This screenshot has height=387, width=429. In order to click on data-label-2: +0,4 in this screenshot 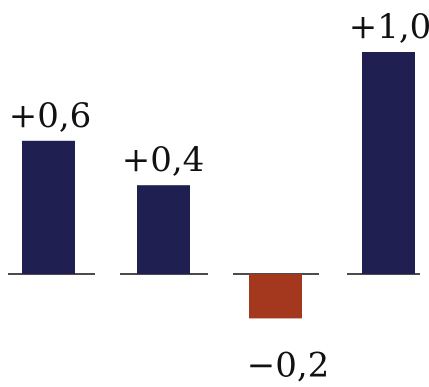, I will do `click(163, 160)`.